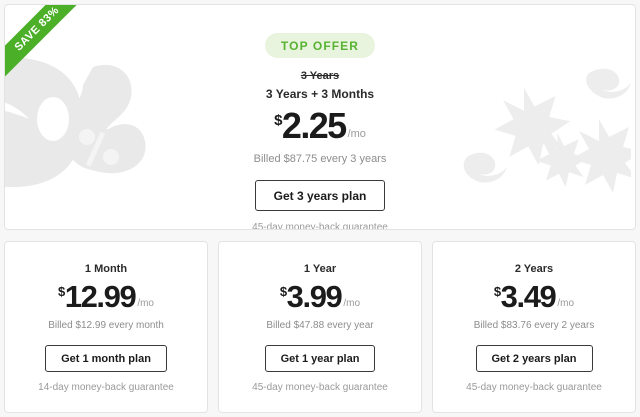  Describe the element at coordinates (320, 269) in the screenshot. I see `plan-term: 1 Year` at that location.